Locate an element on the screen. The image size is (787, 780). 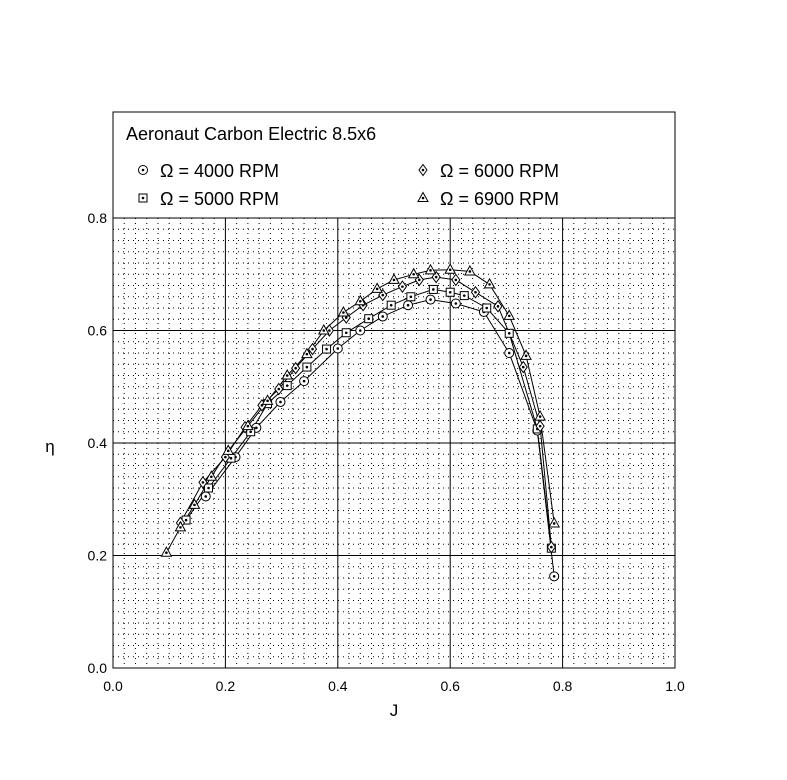
legend-box is located at coordinates (394, 165).